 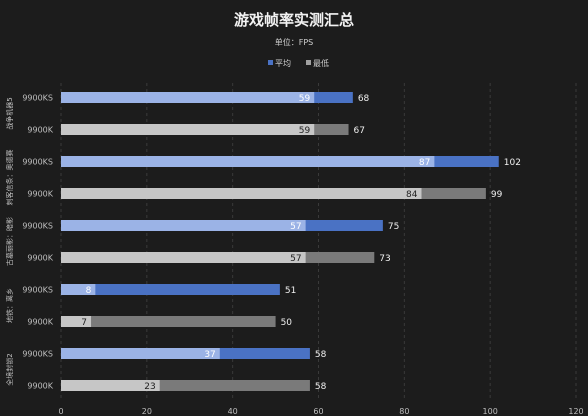 I want to click on min-value-1-0: 87, so click(x=424, y=163).